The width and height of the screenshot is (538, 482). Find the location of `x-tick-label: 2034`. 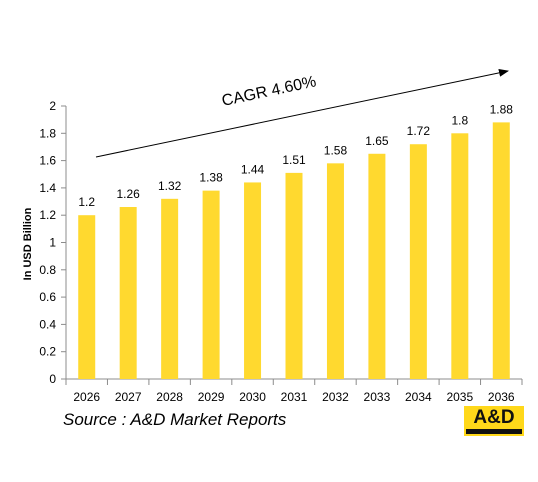

x-tick-label: 2034 is located at coordinates (418, 397).